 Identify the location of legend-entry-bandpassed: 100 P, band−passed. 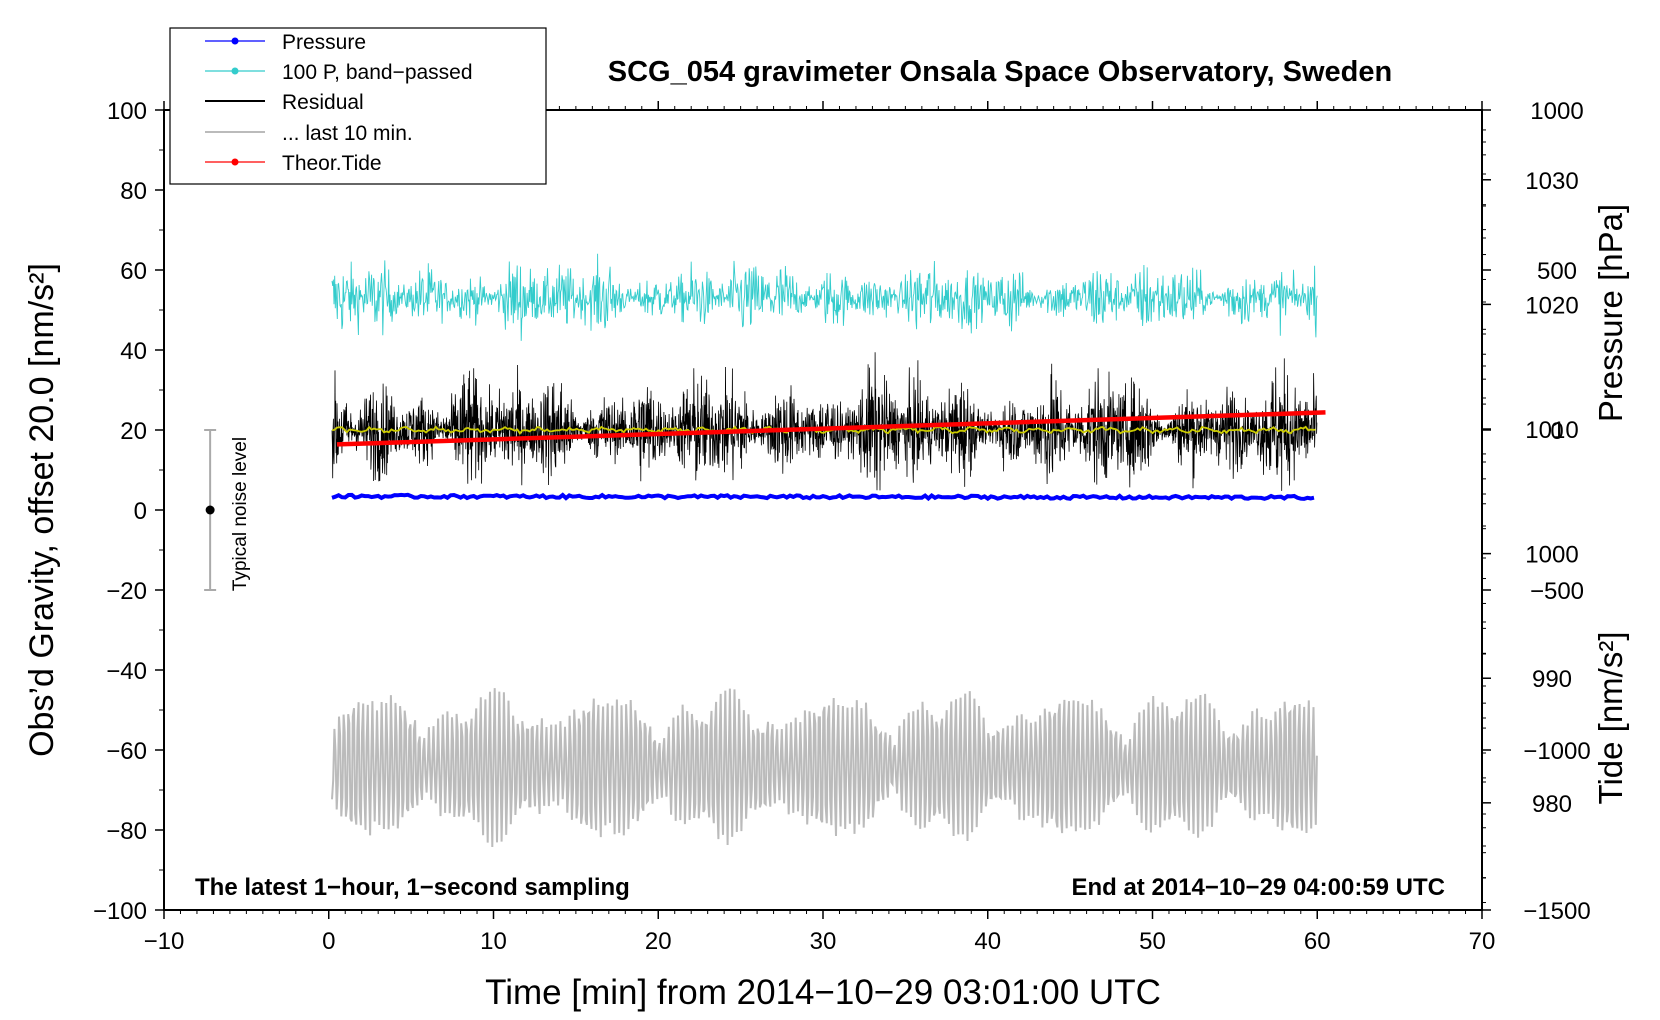
(339, 72).